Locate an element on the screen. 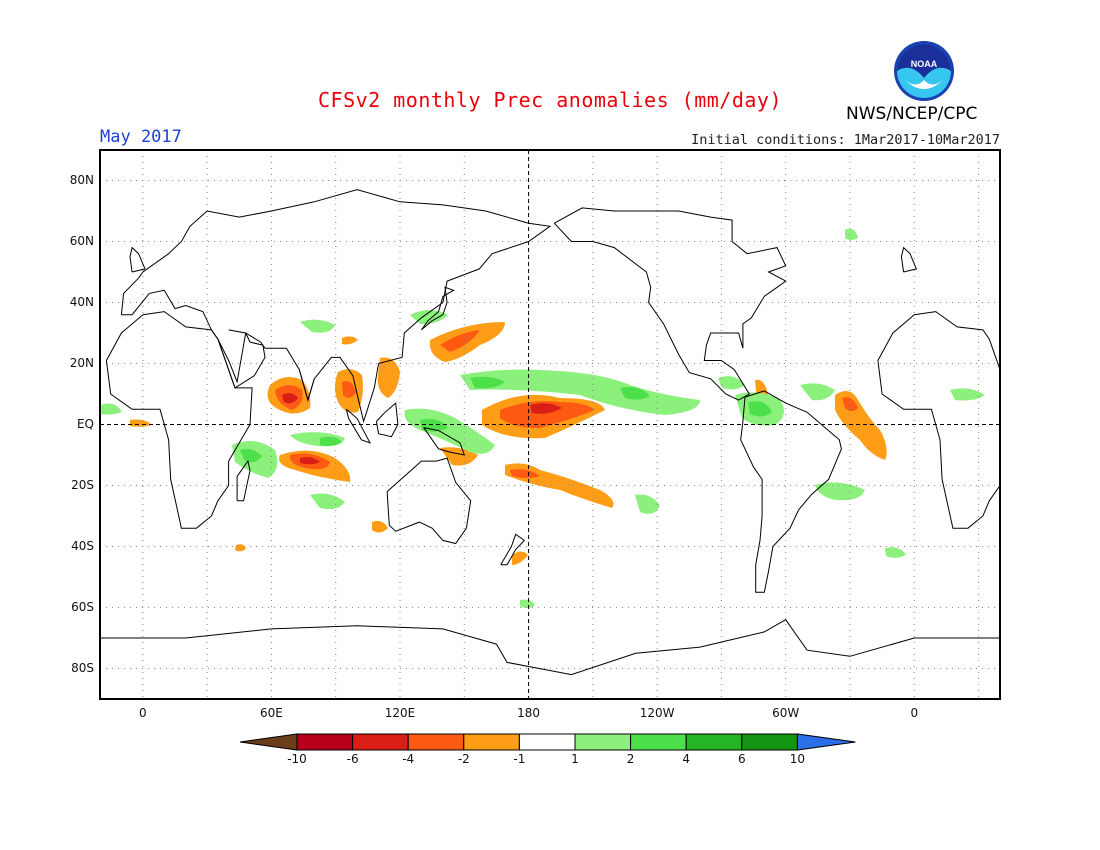  anomaly-south-atlantic-small is located at coordinates (240, 548).